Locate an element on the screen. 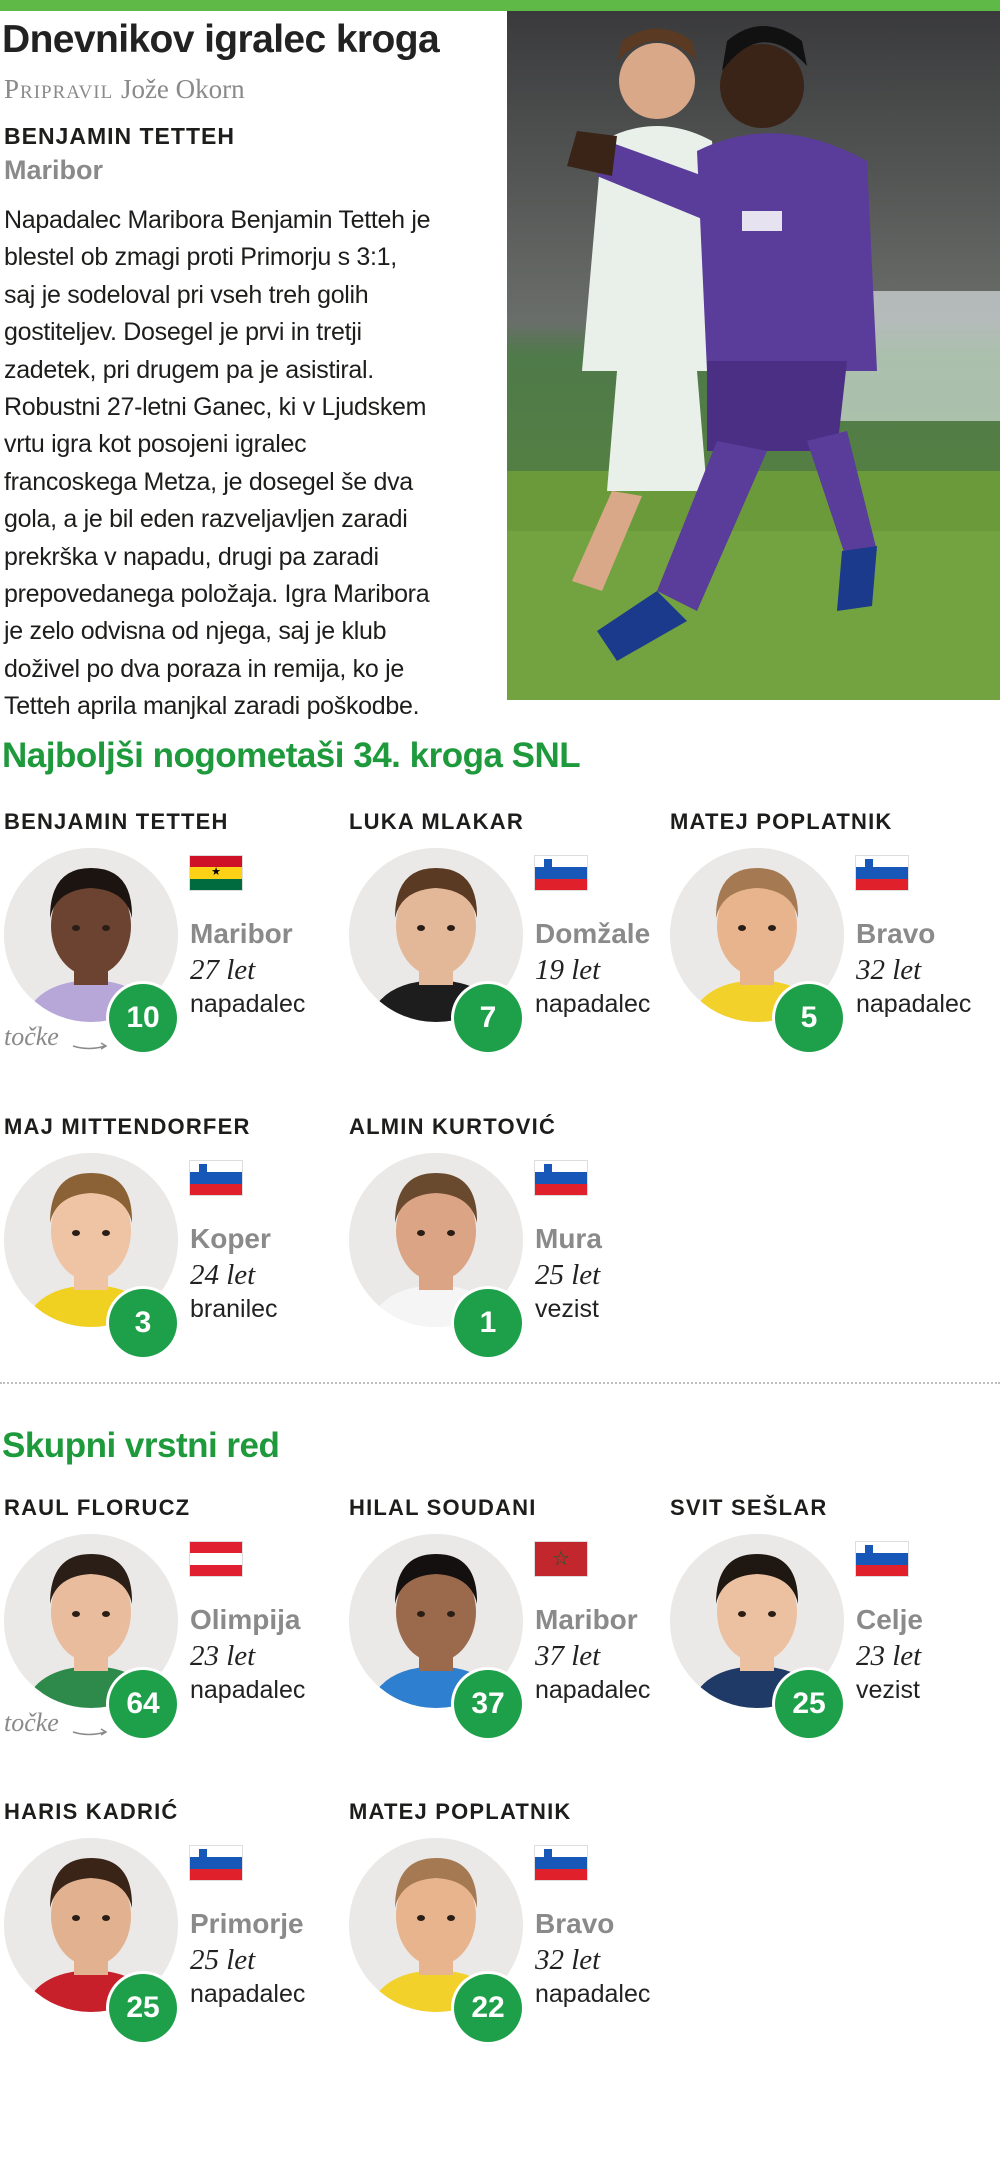 The width and height of the screenshot is (1000, 2184). player-club: Primorje is located at coordinates (247, 1923).